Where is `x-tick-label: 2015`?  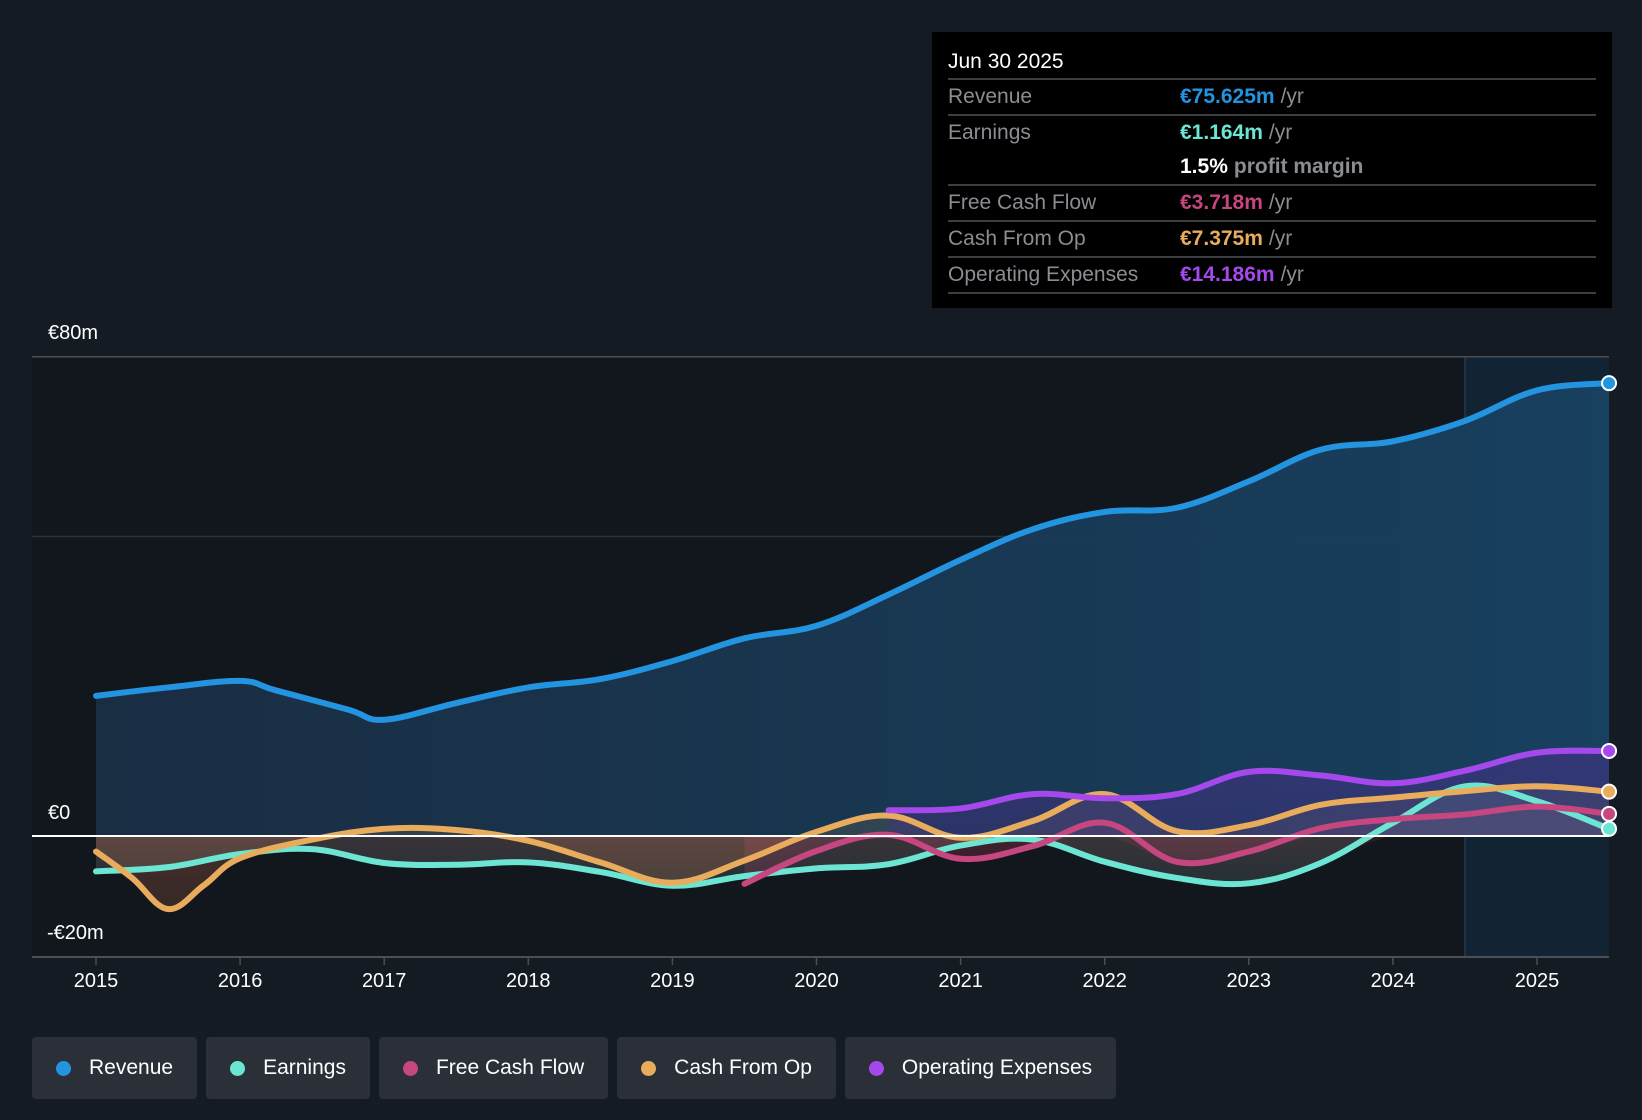 x-tick-label: 2015 is located at coordinates (96, 981).